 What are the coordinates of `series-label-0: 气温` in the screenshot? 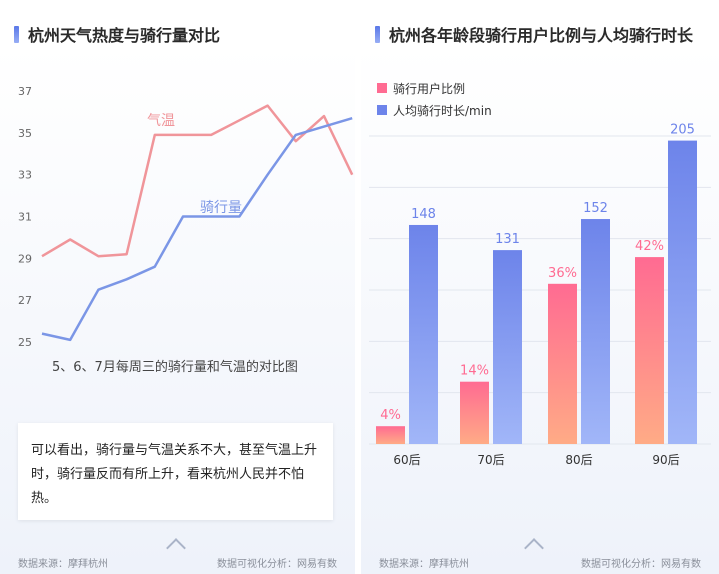 It's located at (161, 121).